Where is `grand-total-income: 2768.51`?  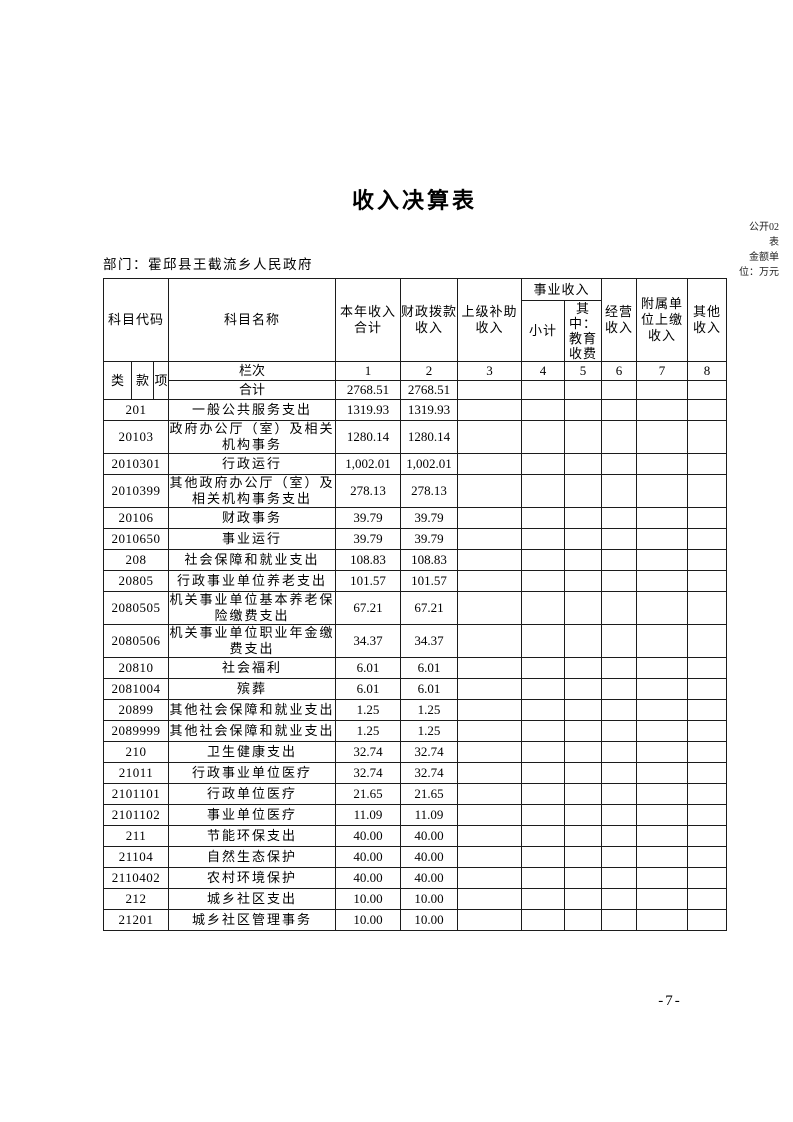 grand-total-income: 2768.51 is located at coordinates (368, 390).